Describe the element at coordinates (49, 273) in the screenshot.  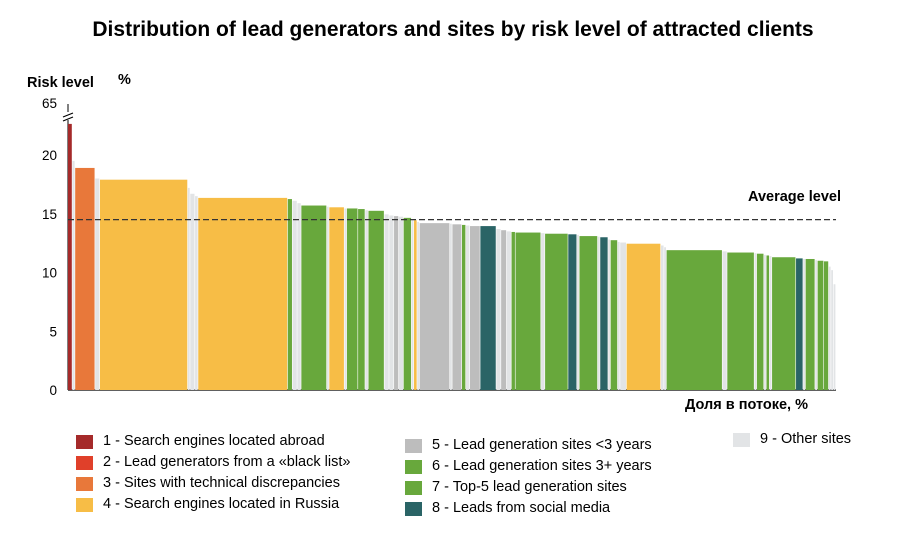
I see `y-tick-label: 10` at that location.